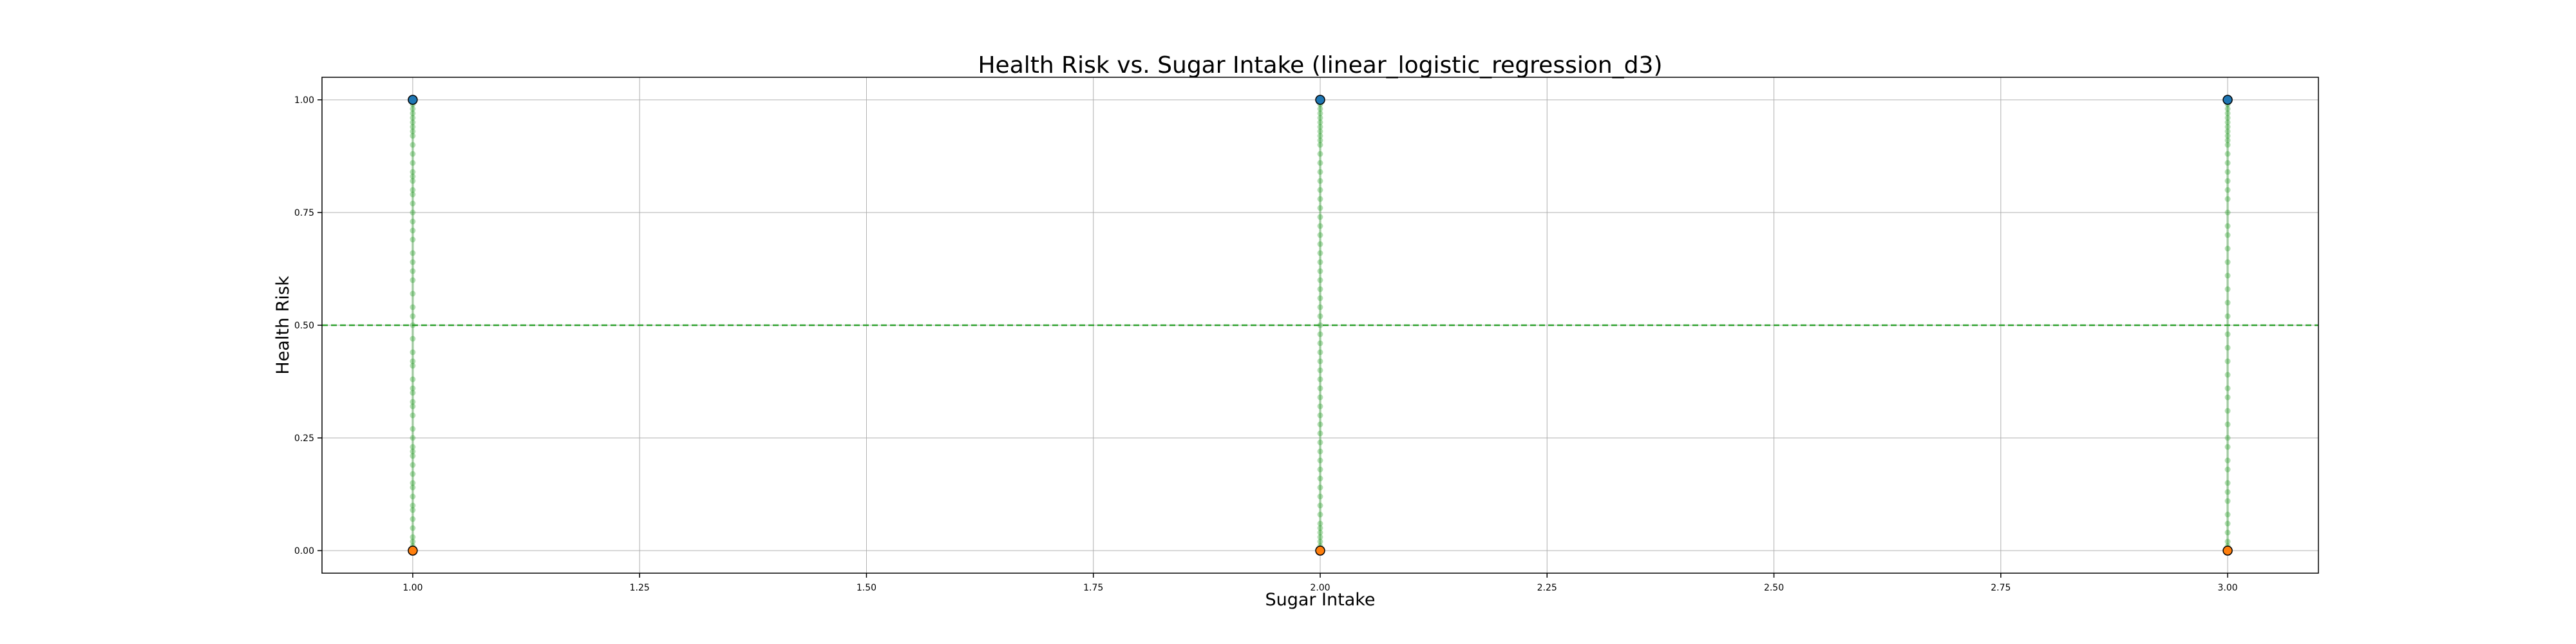  Describe the element at coordinates (640, 588) in the screenshot. I see `x-tick-label: 1.25` at that location.